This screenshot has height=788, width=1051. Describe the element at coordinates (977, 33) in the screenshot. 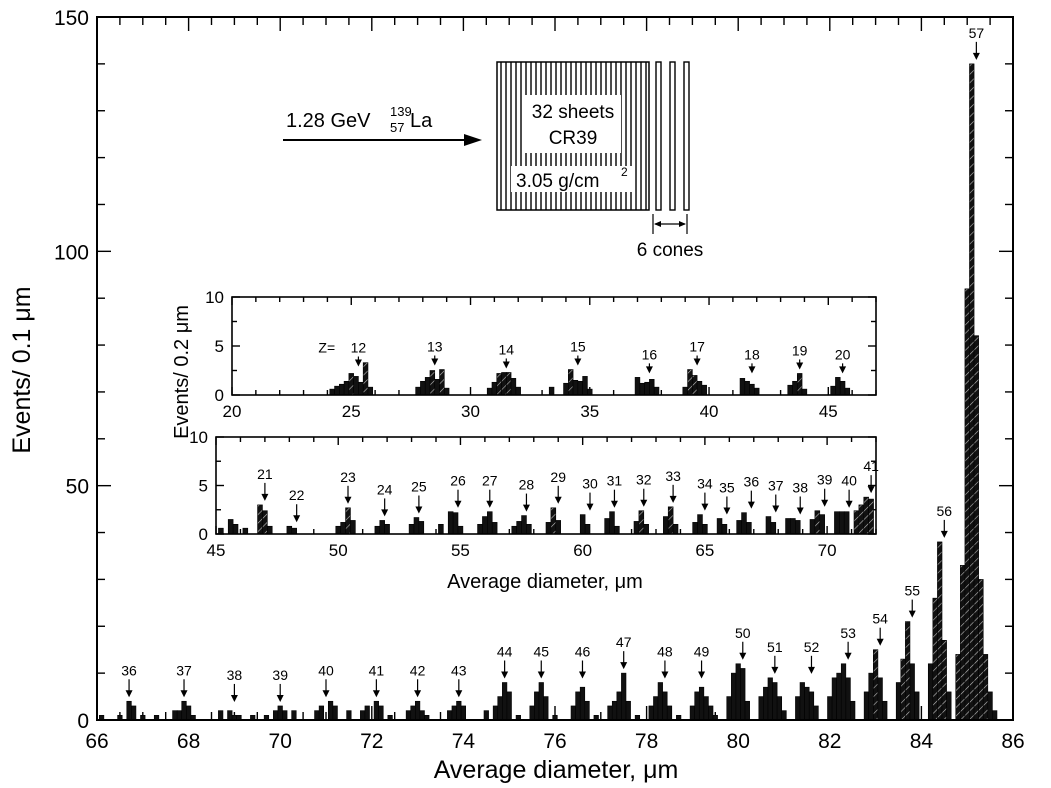

I see `peak-z-label: 57` at that location.